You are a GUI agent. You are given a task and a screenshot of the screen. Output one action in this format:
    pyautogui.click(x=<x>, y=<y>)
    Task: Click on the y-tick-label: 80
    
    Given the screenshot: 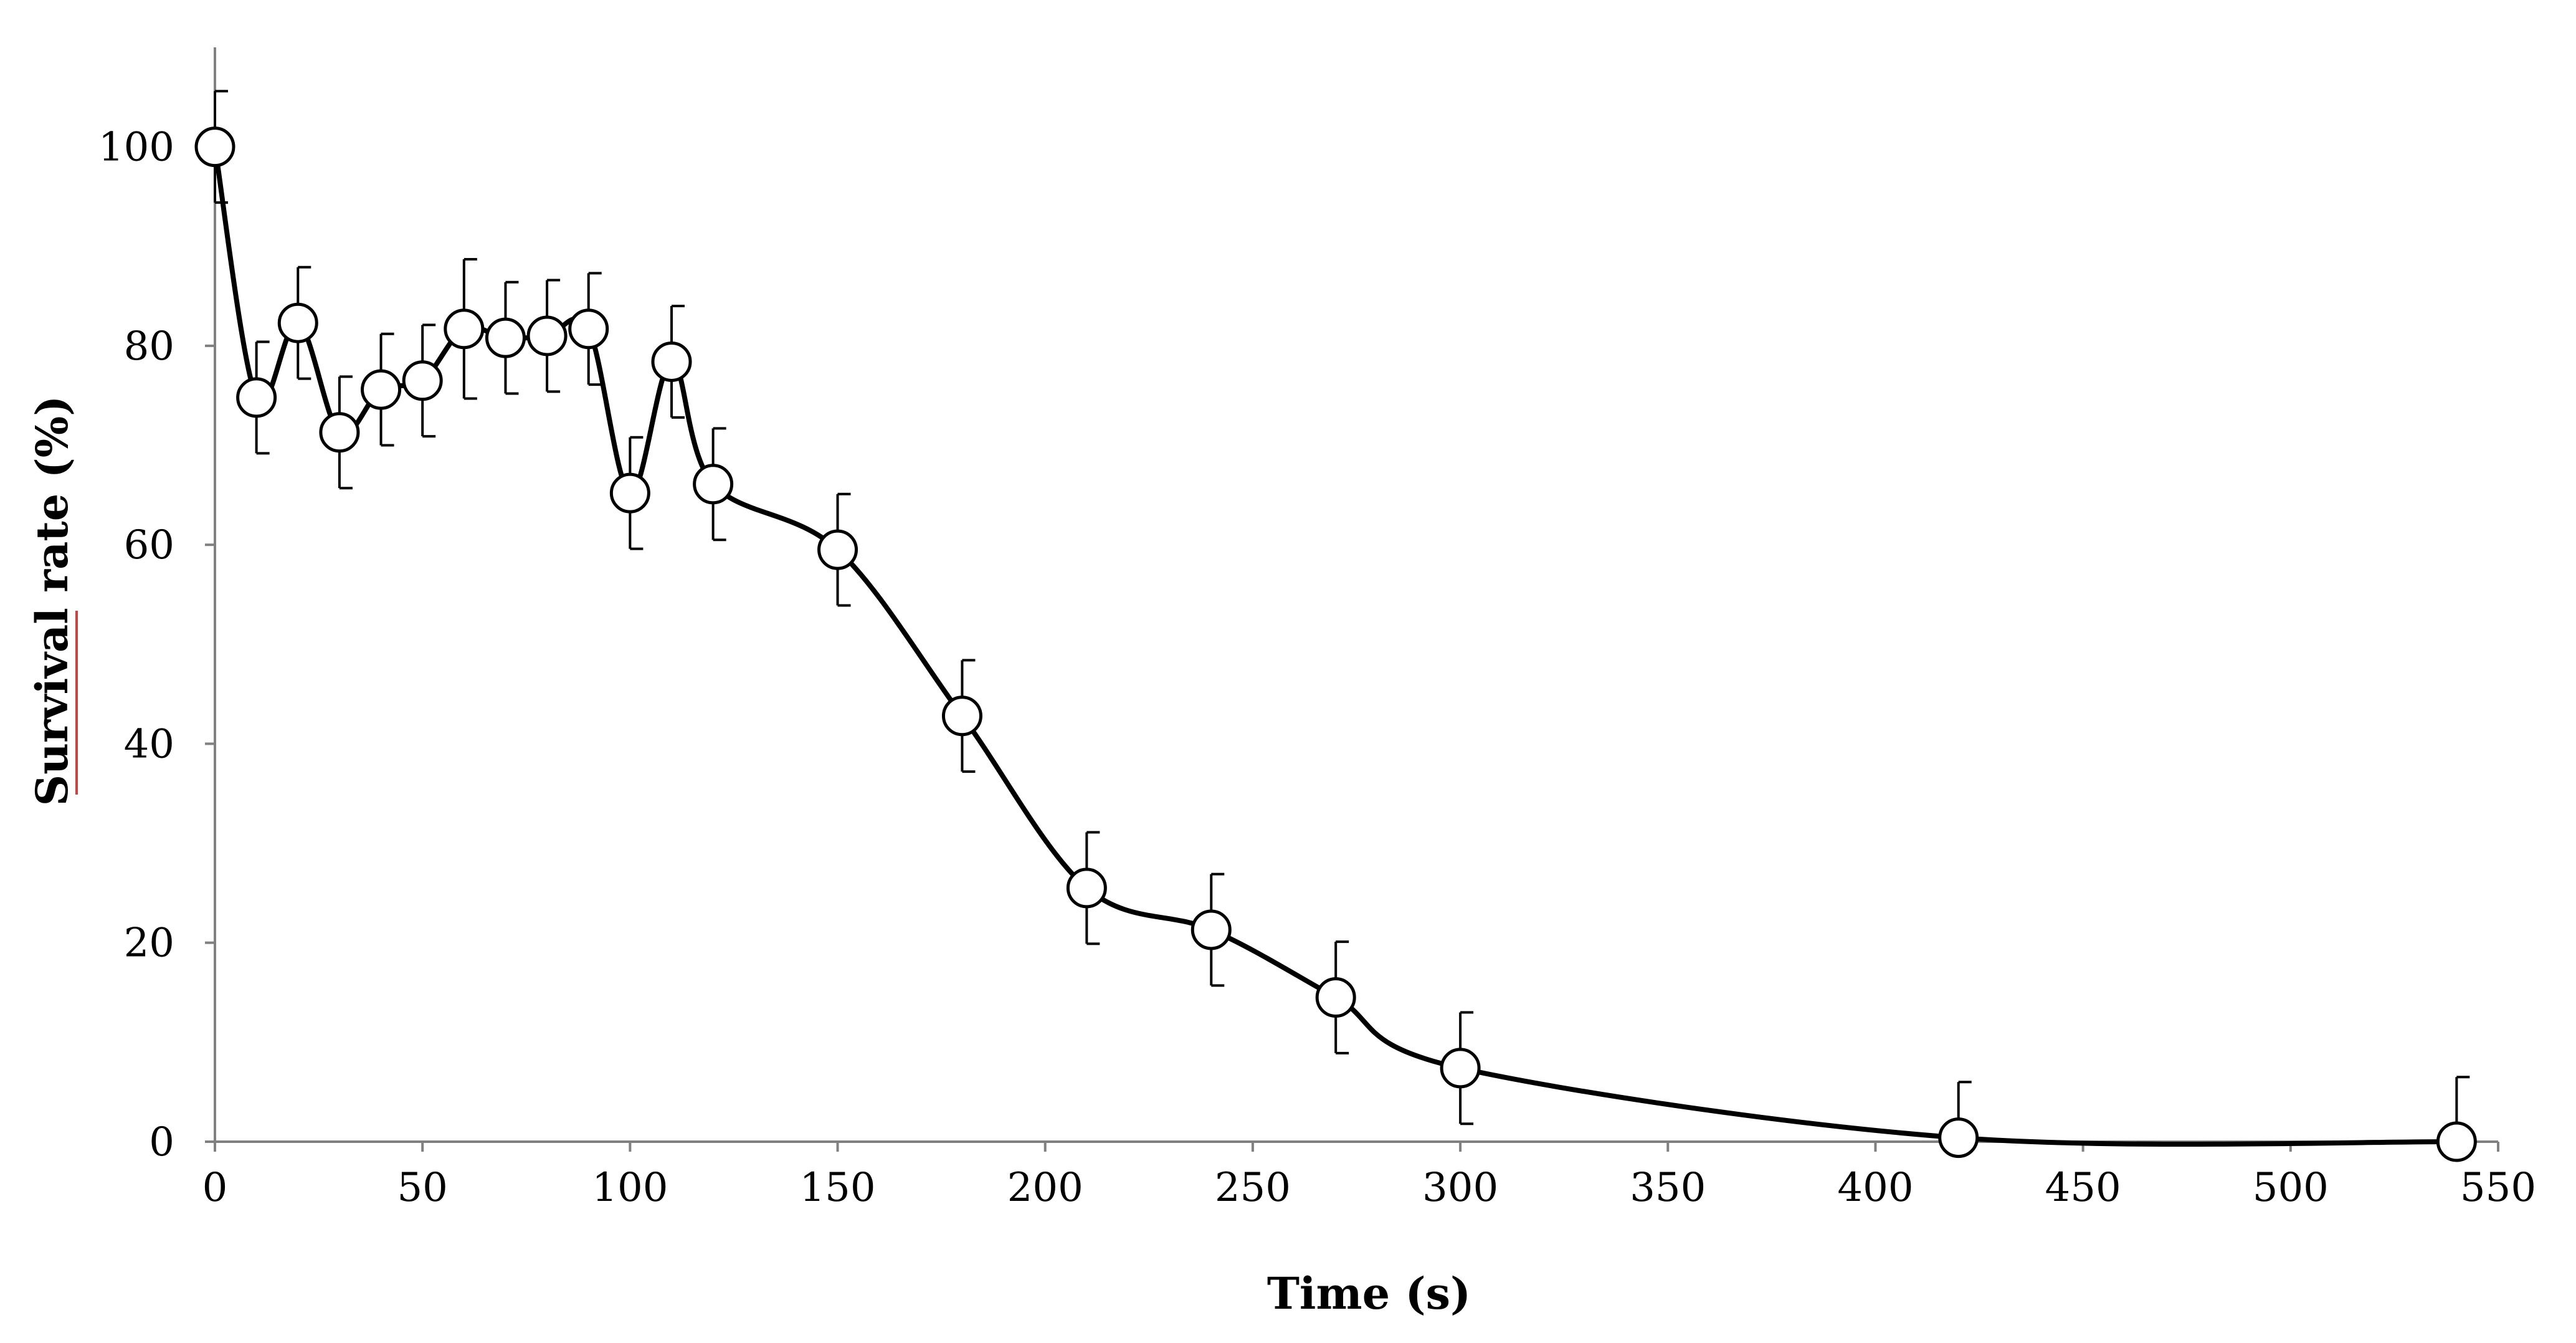 What is the action you would take?
    pyautogui.click(x=149, y=346)
    